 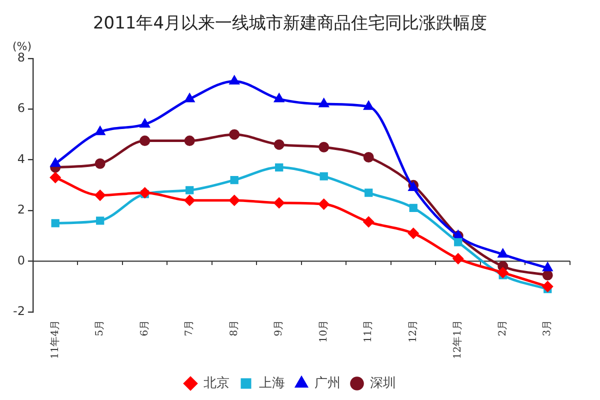 What do you see at coordinates (548, 328) in the screenshot?
I see `x-tick-label: 3月` at bounding box center [548, 328].